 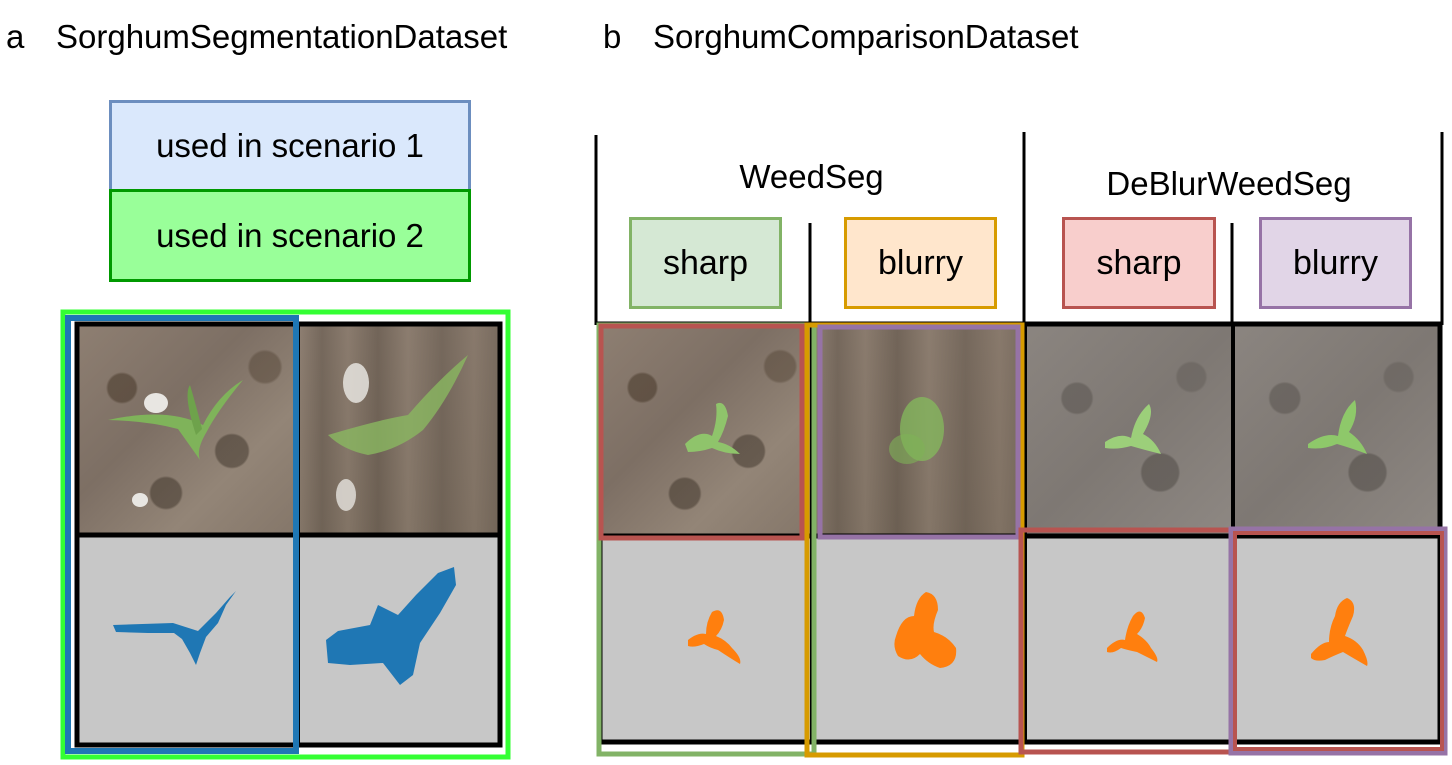 I want to click on deblur-sharp-mask, so click(x=1129, y=639).